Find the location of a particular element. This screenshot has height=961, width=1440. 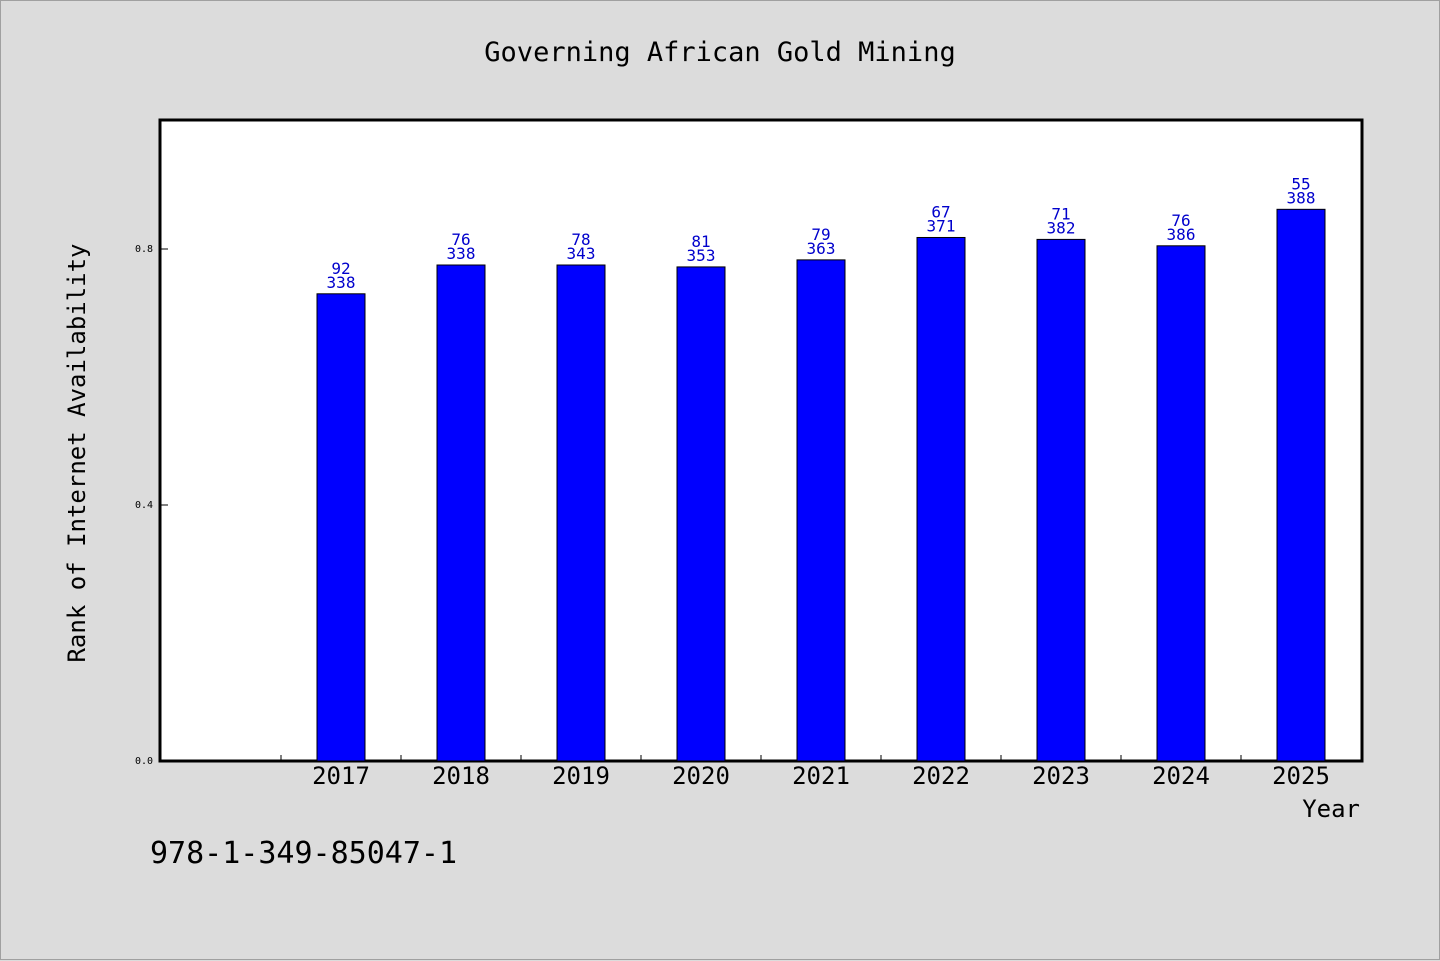

data-label-top-2022: 67 is located at coordinates (940, 211).